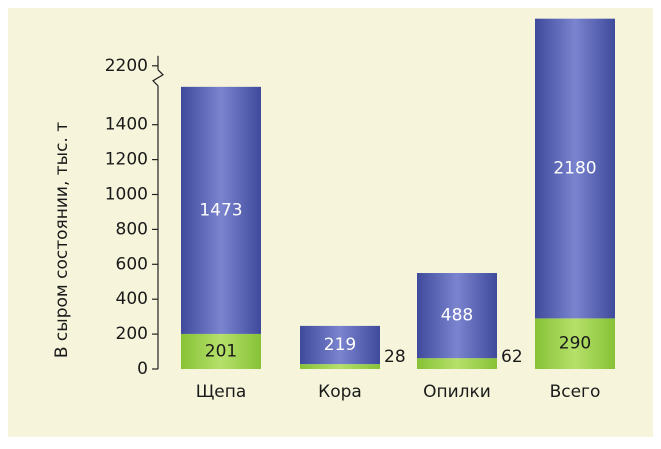  What do you see at coordinates (126, 125) in the screenshot?
I see `y-tick-label: 1400` at bounding box center [126, 125].